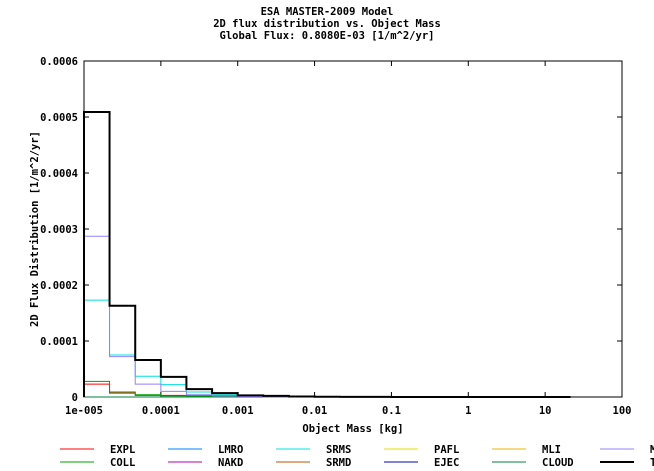 This screenshot has width=654, height=471. Describe the element at coordinates (122, 463) in the screenshot. I see `legend-label-coll: COLL` at that location.